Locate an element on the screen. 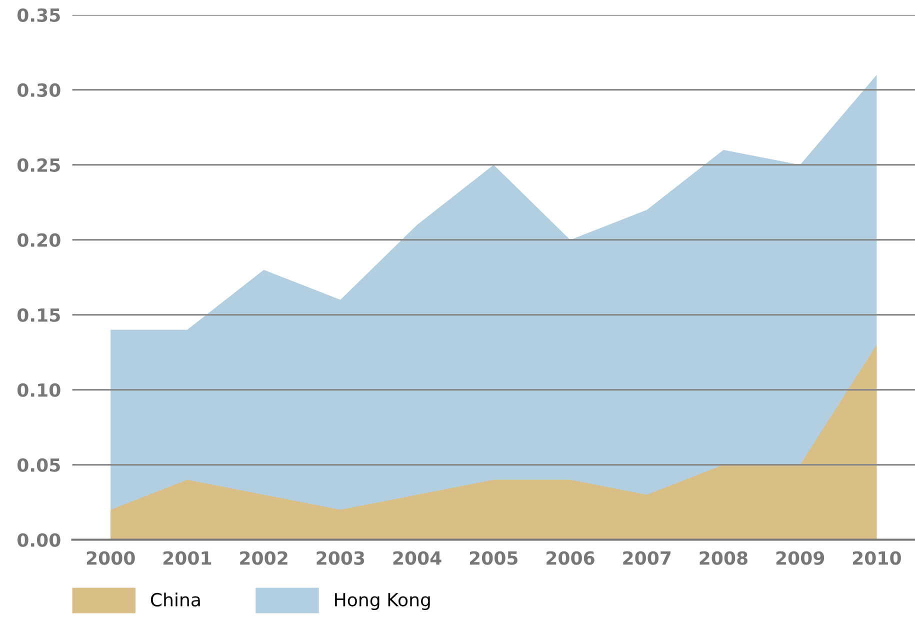 Image resolution: width=915 pixels, height=619 pixels. x-tick-label: 2000 is located at coordinates (110, 558).